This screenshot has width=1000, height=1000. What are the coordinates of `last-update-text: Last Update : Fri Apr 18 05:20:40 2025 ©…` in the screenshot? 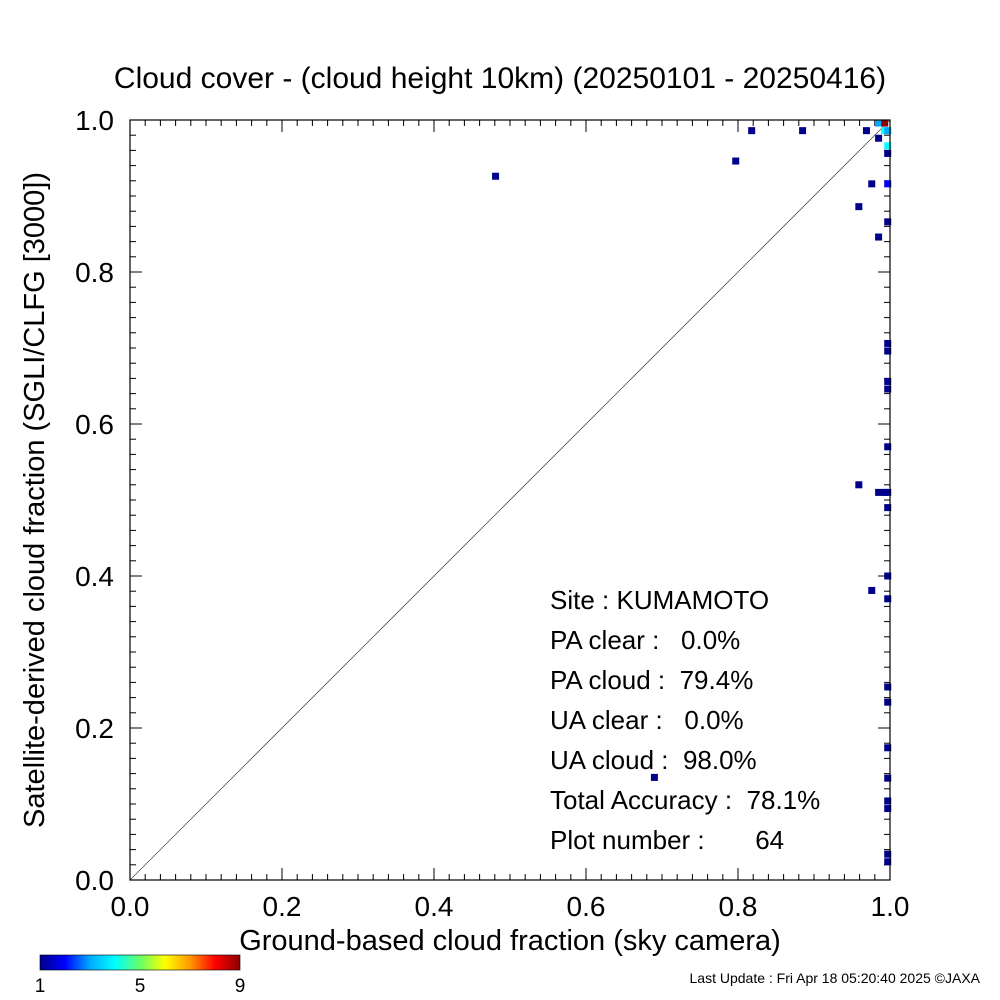 It's located at (835, 978).